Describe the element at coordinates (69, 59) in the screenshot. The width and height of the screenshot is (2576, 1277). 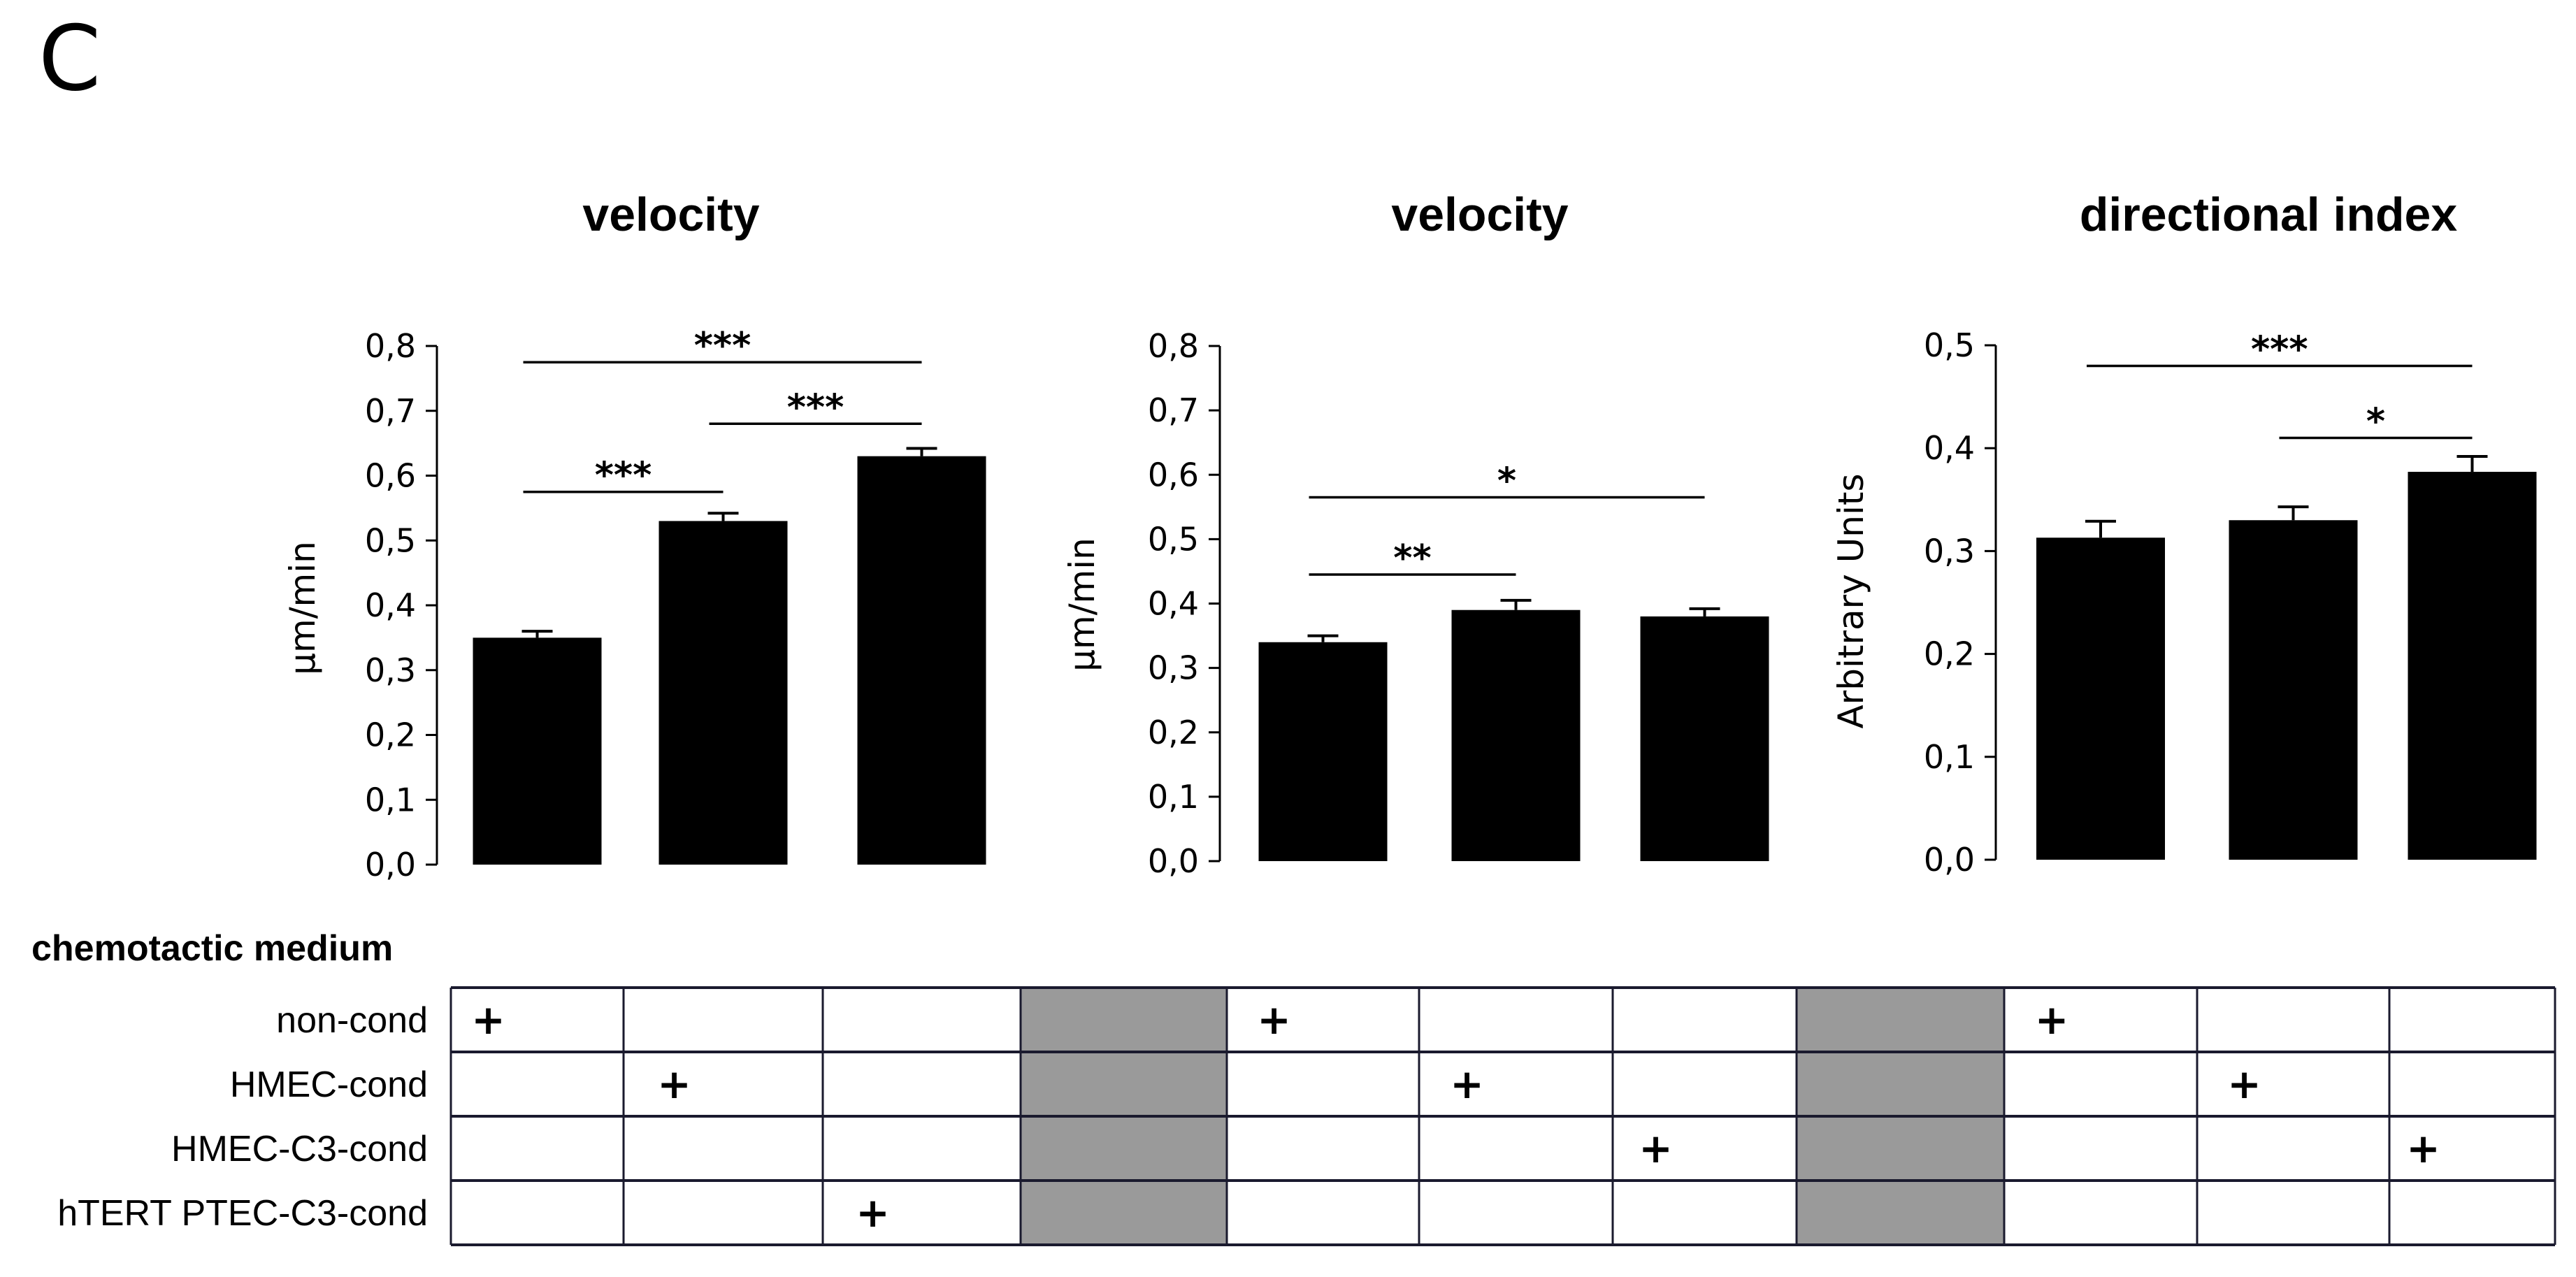
I see `panel-label: C` at that location.